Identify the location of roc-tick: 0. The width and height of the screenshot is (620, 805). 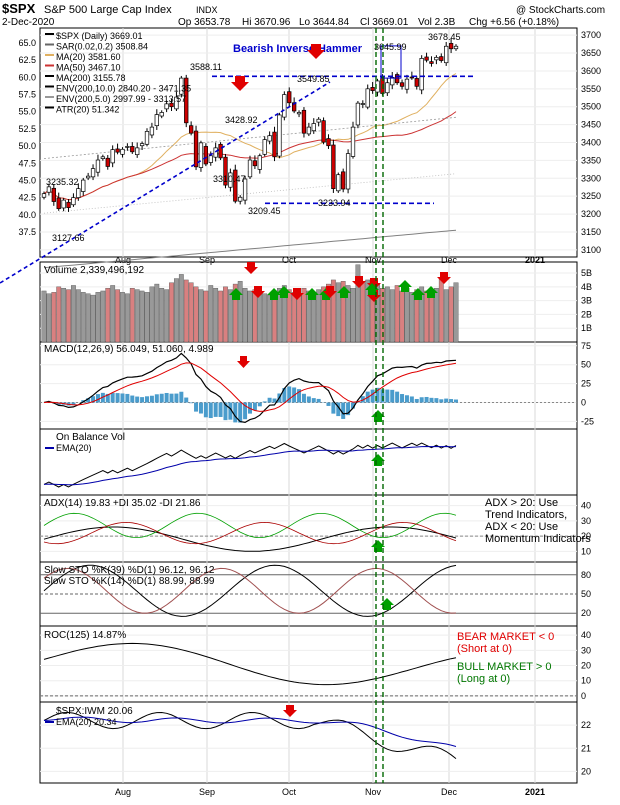
(583, 696).